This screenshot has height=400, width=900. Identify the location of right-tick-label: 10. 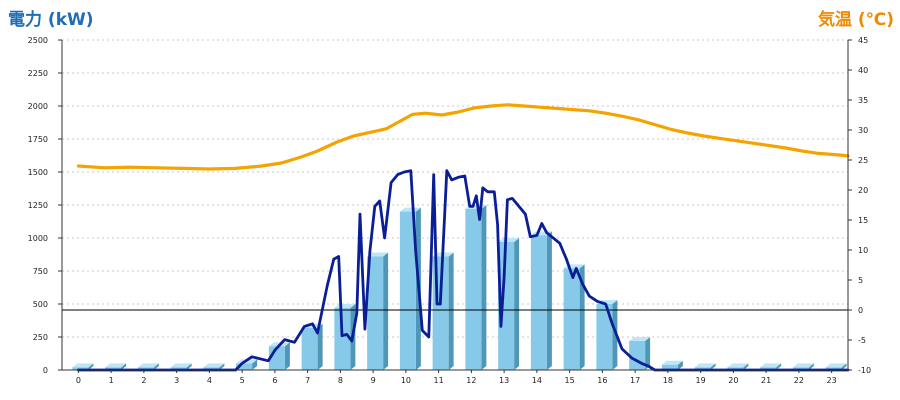
(863, 250).